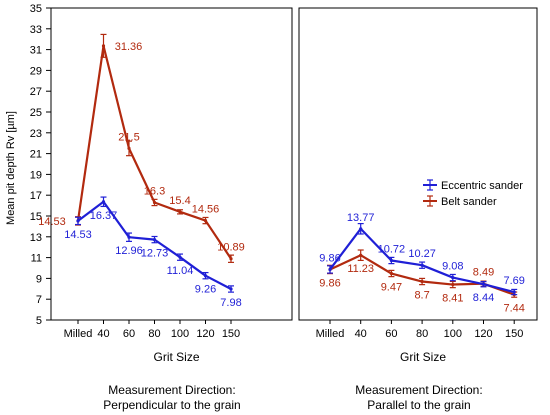 The height and width of the screenshot is (415, 550). I want to click on y-tick-label: 27, so click(36, 92).